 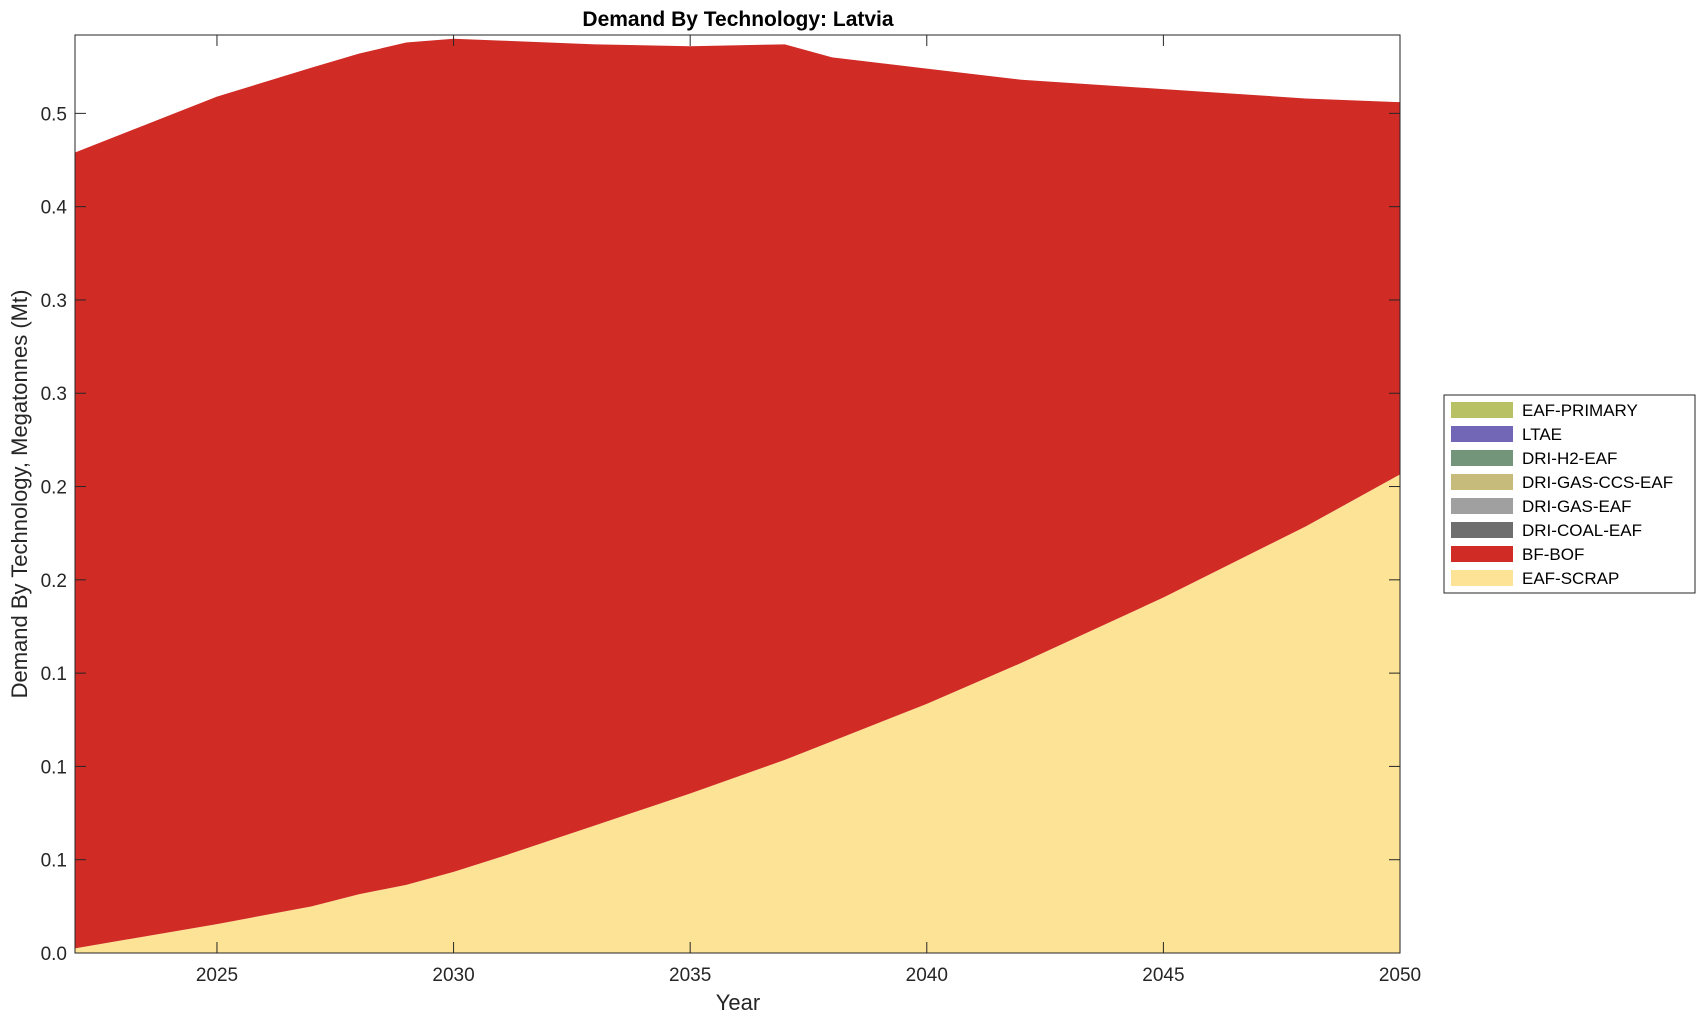 I want to click on y-tick-label: 0.4, so click(x=54, y=208).